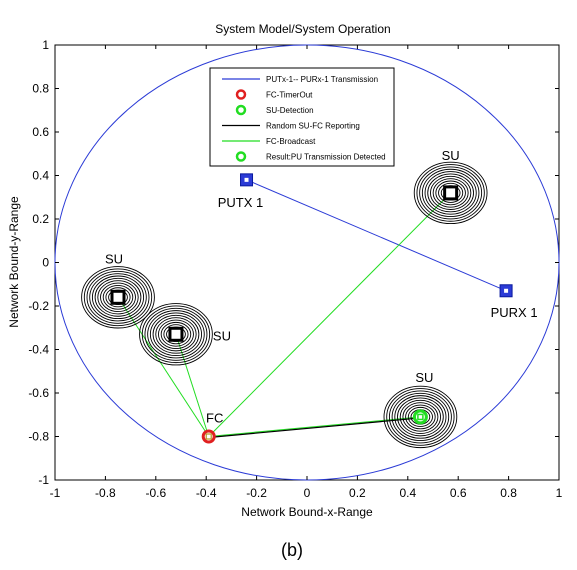  I want to click on chart-title: System Model/System Operation, so click(302, 29).